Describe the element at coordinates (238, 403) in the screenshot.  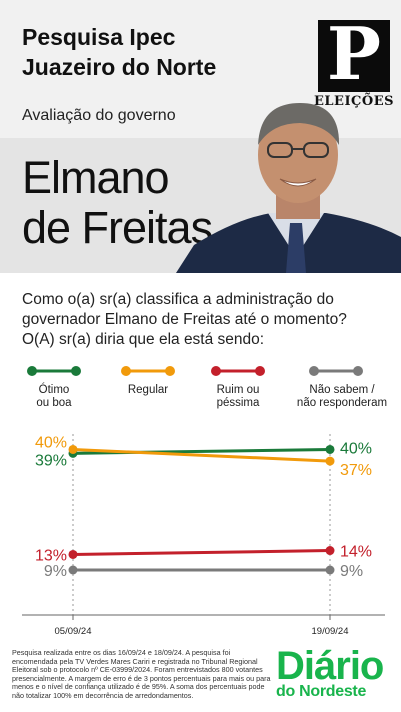
I see `legend-label-line: péssima` at that location.